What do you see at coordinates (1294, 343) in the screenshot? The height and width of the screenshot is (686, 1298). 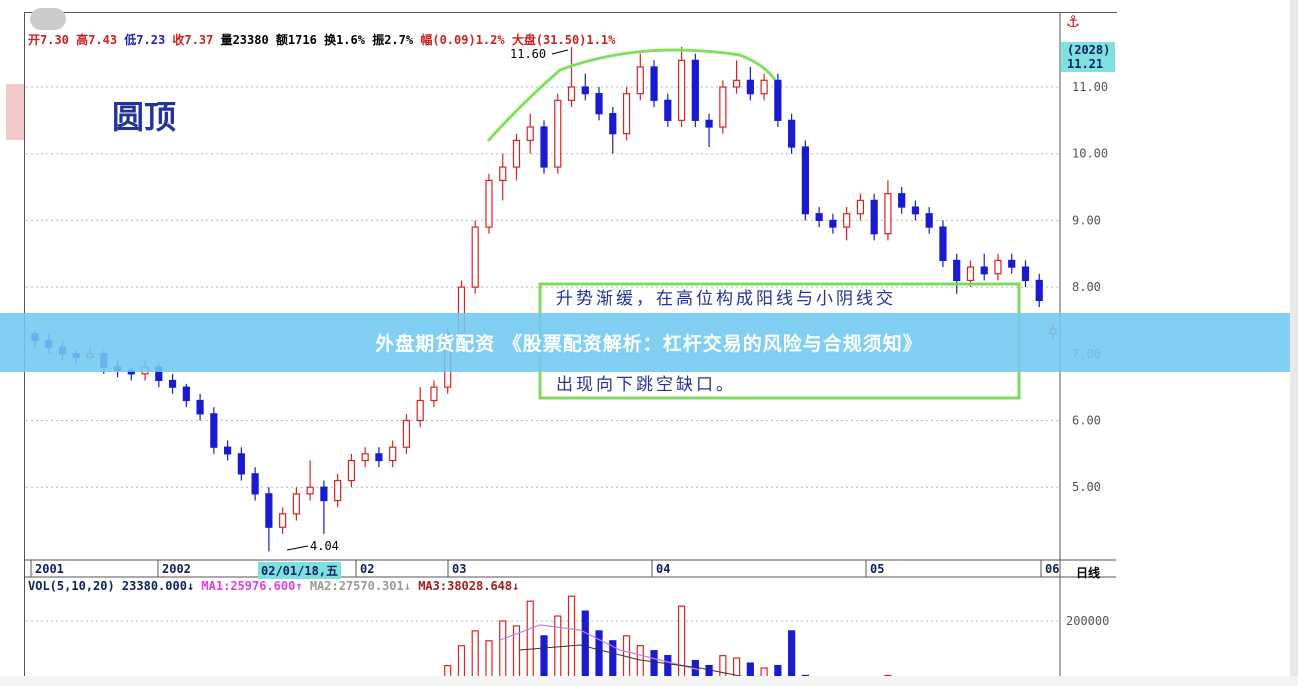 I see `right-scroll-strip` at bounding box center [1294, 343].